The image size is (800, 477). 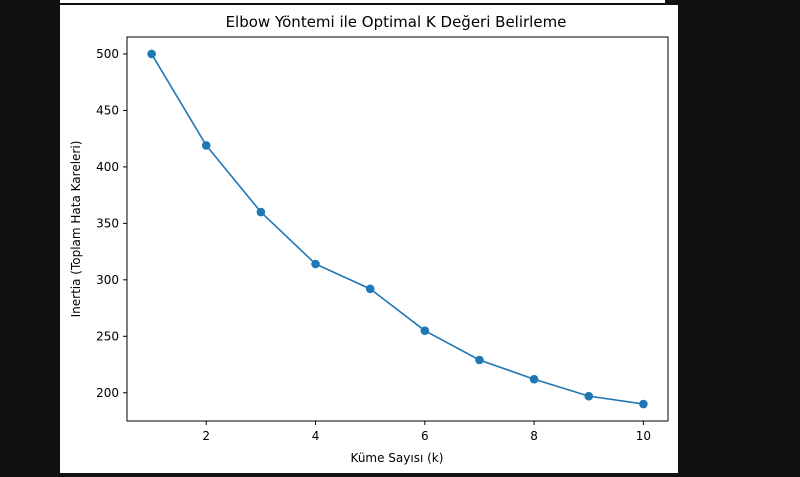 I want to click on top-border-strip, so click(x=362, y=1).